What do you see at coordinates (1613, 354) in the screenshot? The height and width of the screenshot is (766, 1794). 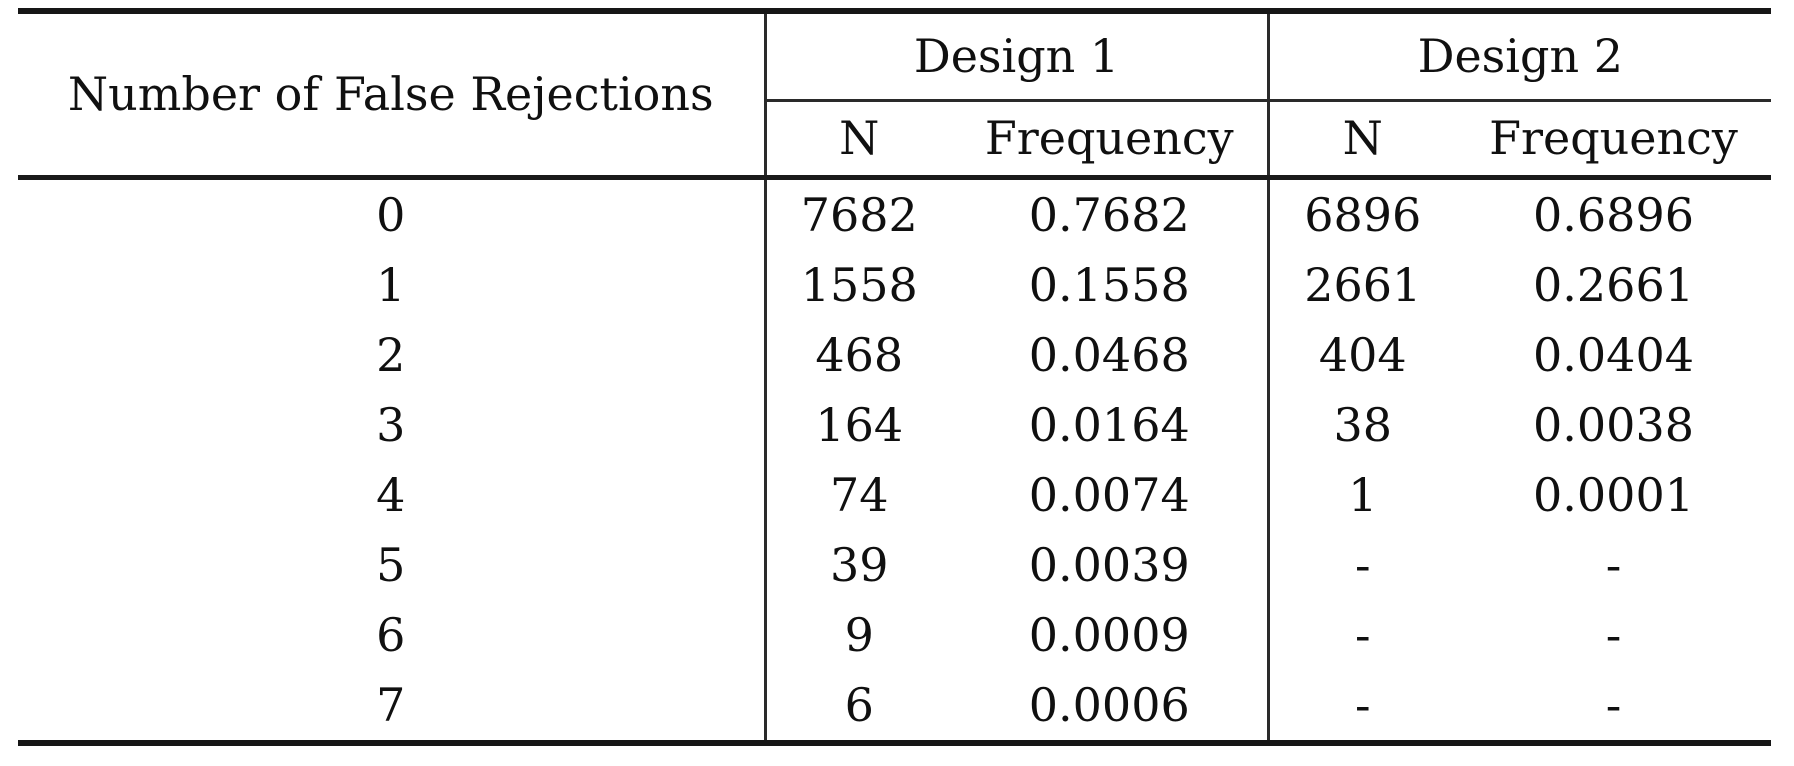 I see `cell-design2-frequency: 0.0404` at bounding box center [1613, 354].